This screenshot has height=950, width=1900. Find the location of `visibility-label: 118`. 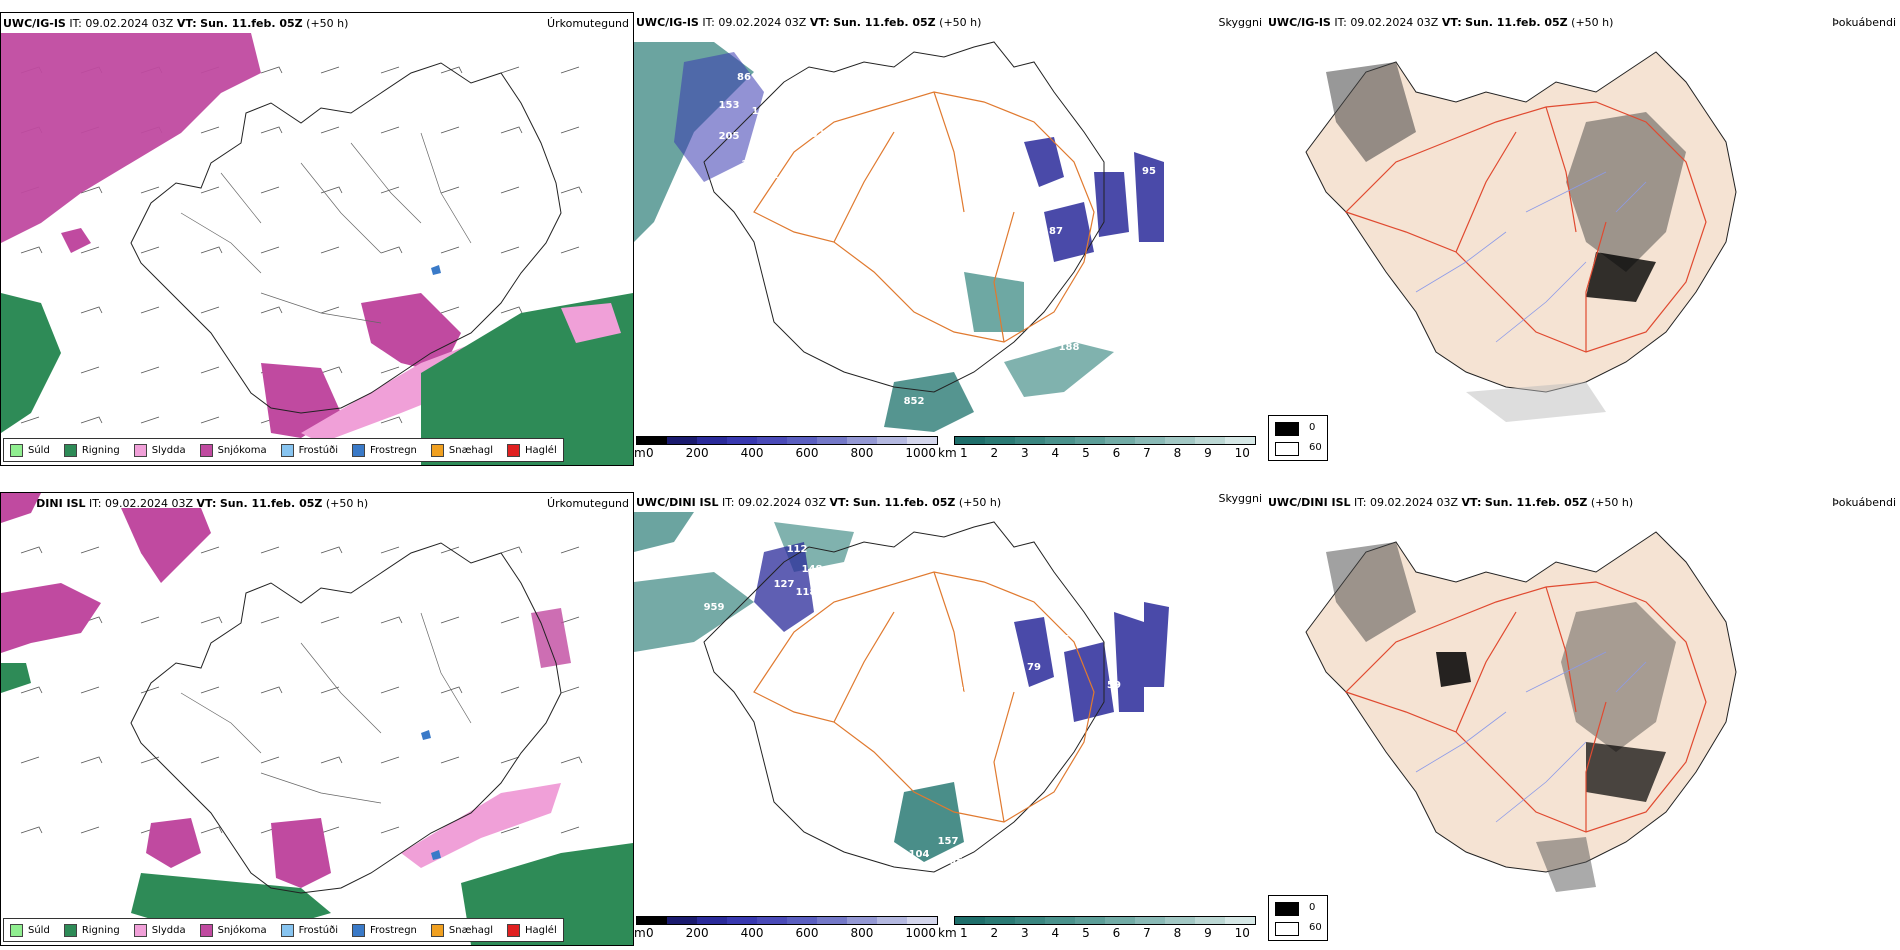

visibility-label: 118 is located at coordinates (806, 592).